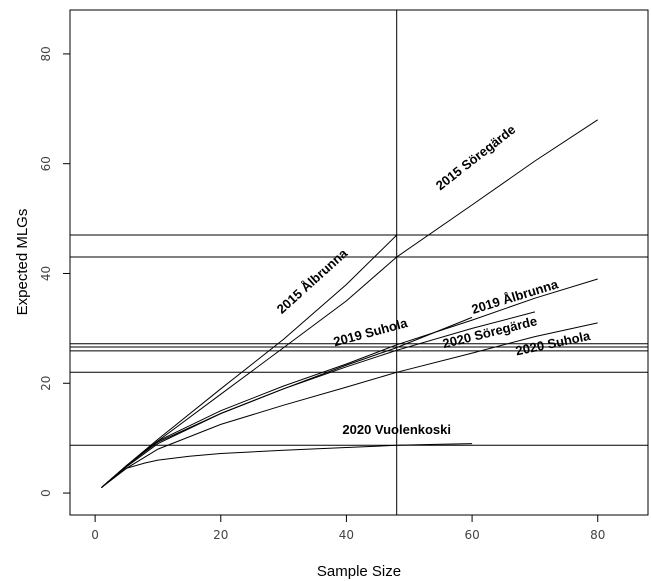 This screenshot has height=581, width=651. What do you see at coordinates (46, 493) in the screenshot?
I see `y-tick-label: 0` at bounding box center [46, 493].